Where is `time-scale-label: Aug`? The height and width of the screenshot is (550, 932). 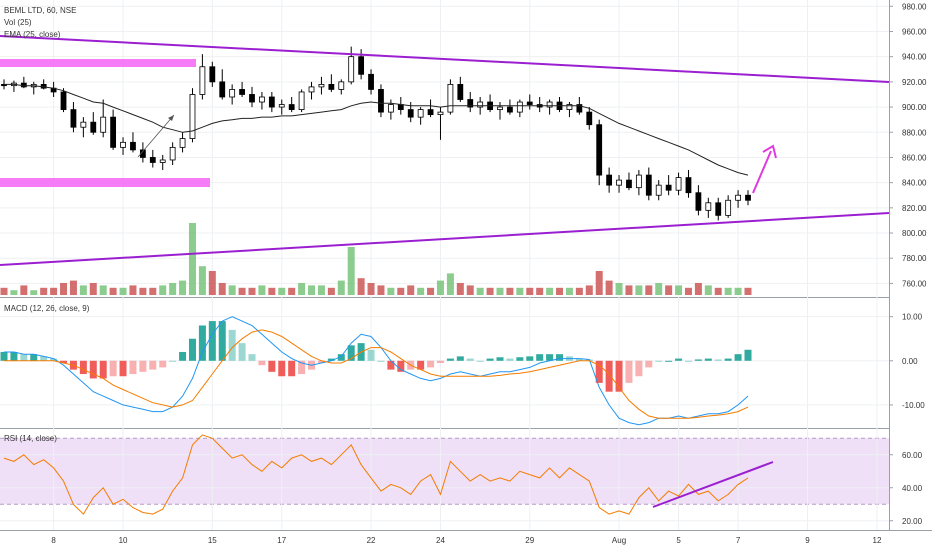
time-scale-label: Aug is located at coordinates (619, 540).